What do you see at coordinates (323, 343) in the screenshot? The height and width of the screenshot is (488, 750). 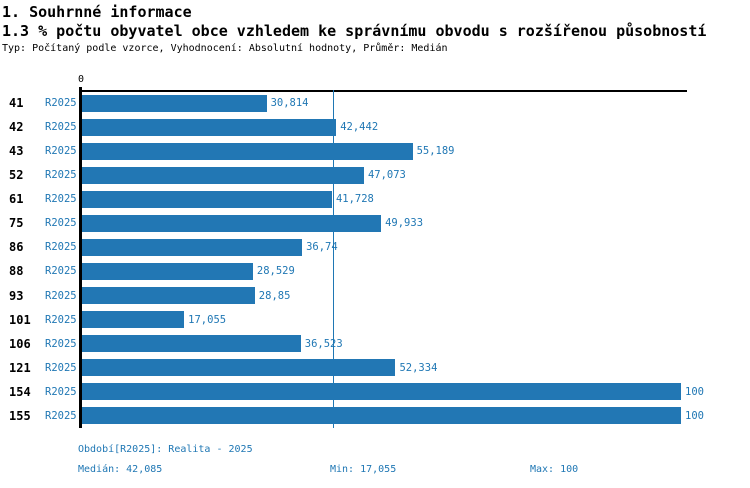 I see `bar-value-label: 36,523` at bounding box center [323, 343].